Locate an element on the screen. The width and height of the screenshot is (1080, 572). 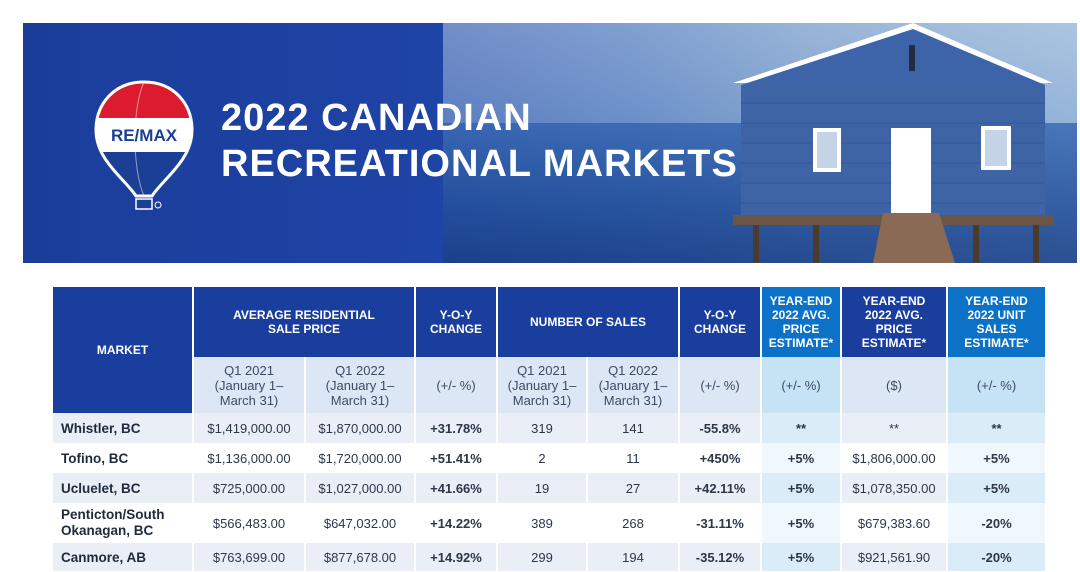
sales-2021: 299 is located at coordinates (542, 557).